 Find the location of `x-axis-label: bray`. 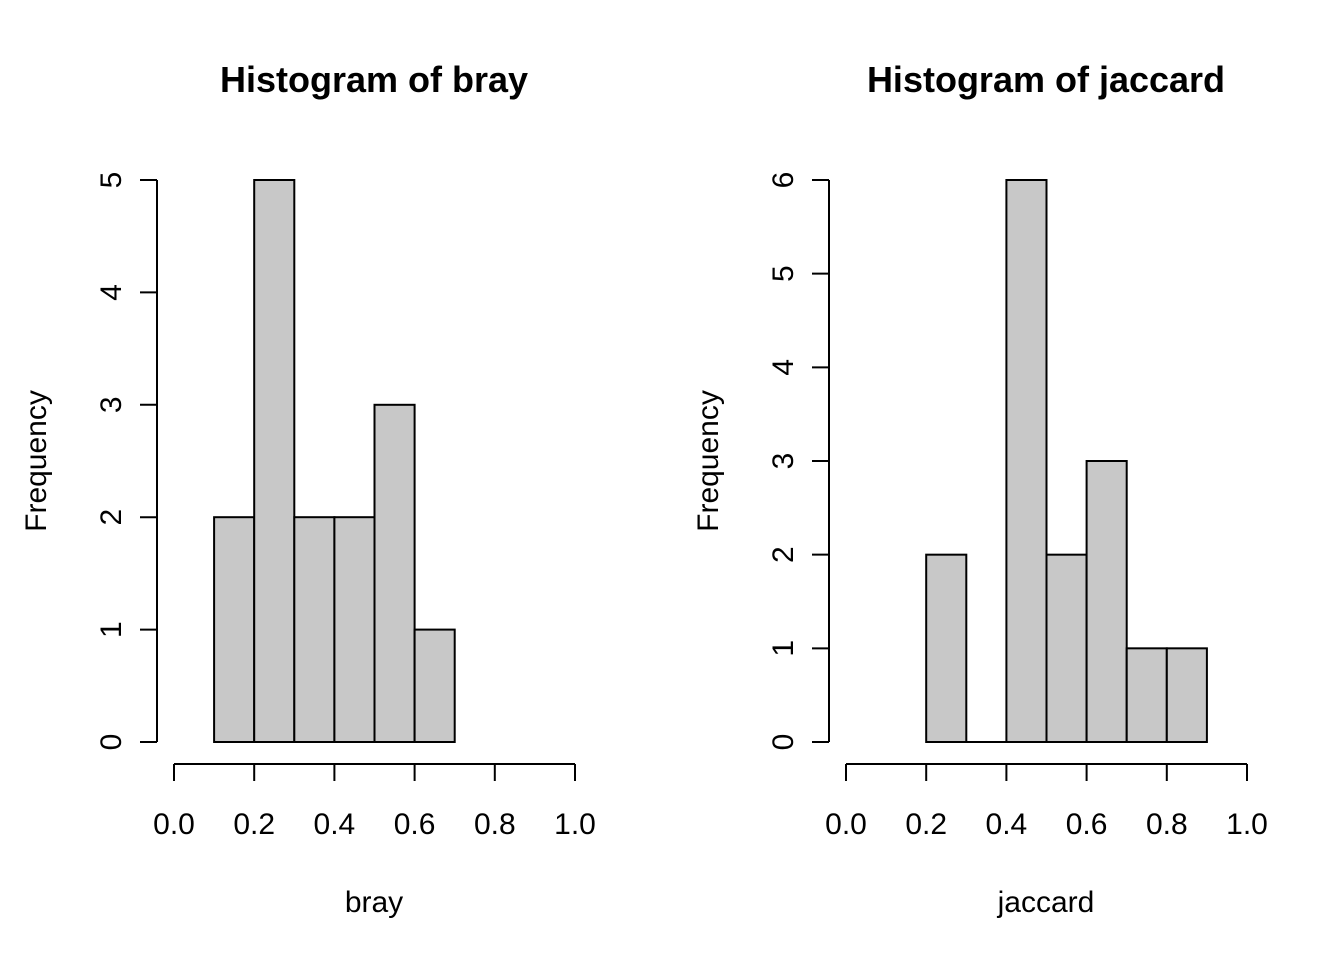

x-axis-label: bray is located at coordinates (374, 902).